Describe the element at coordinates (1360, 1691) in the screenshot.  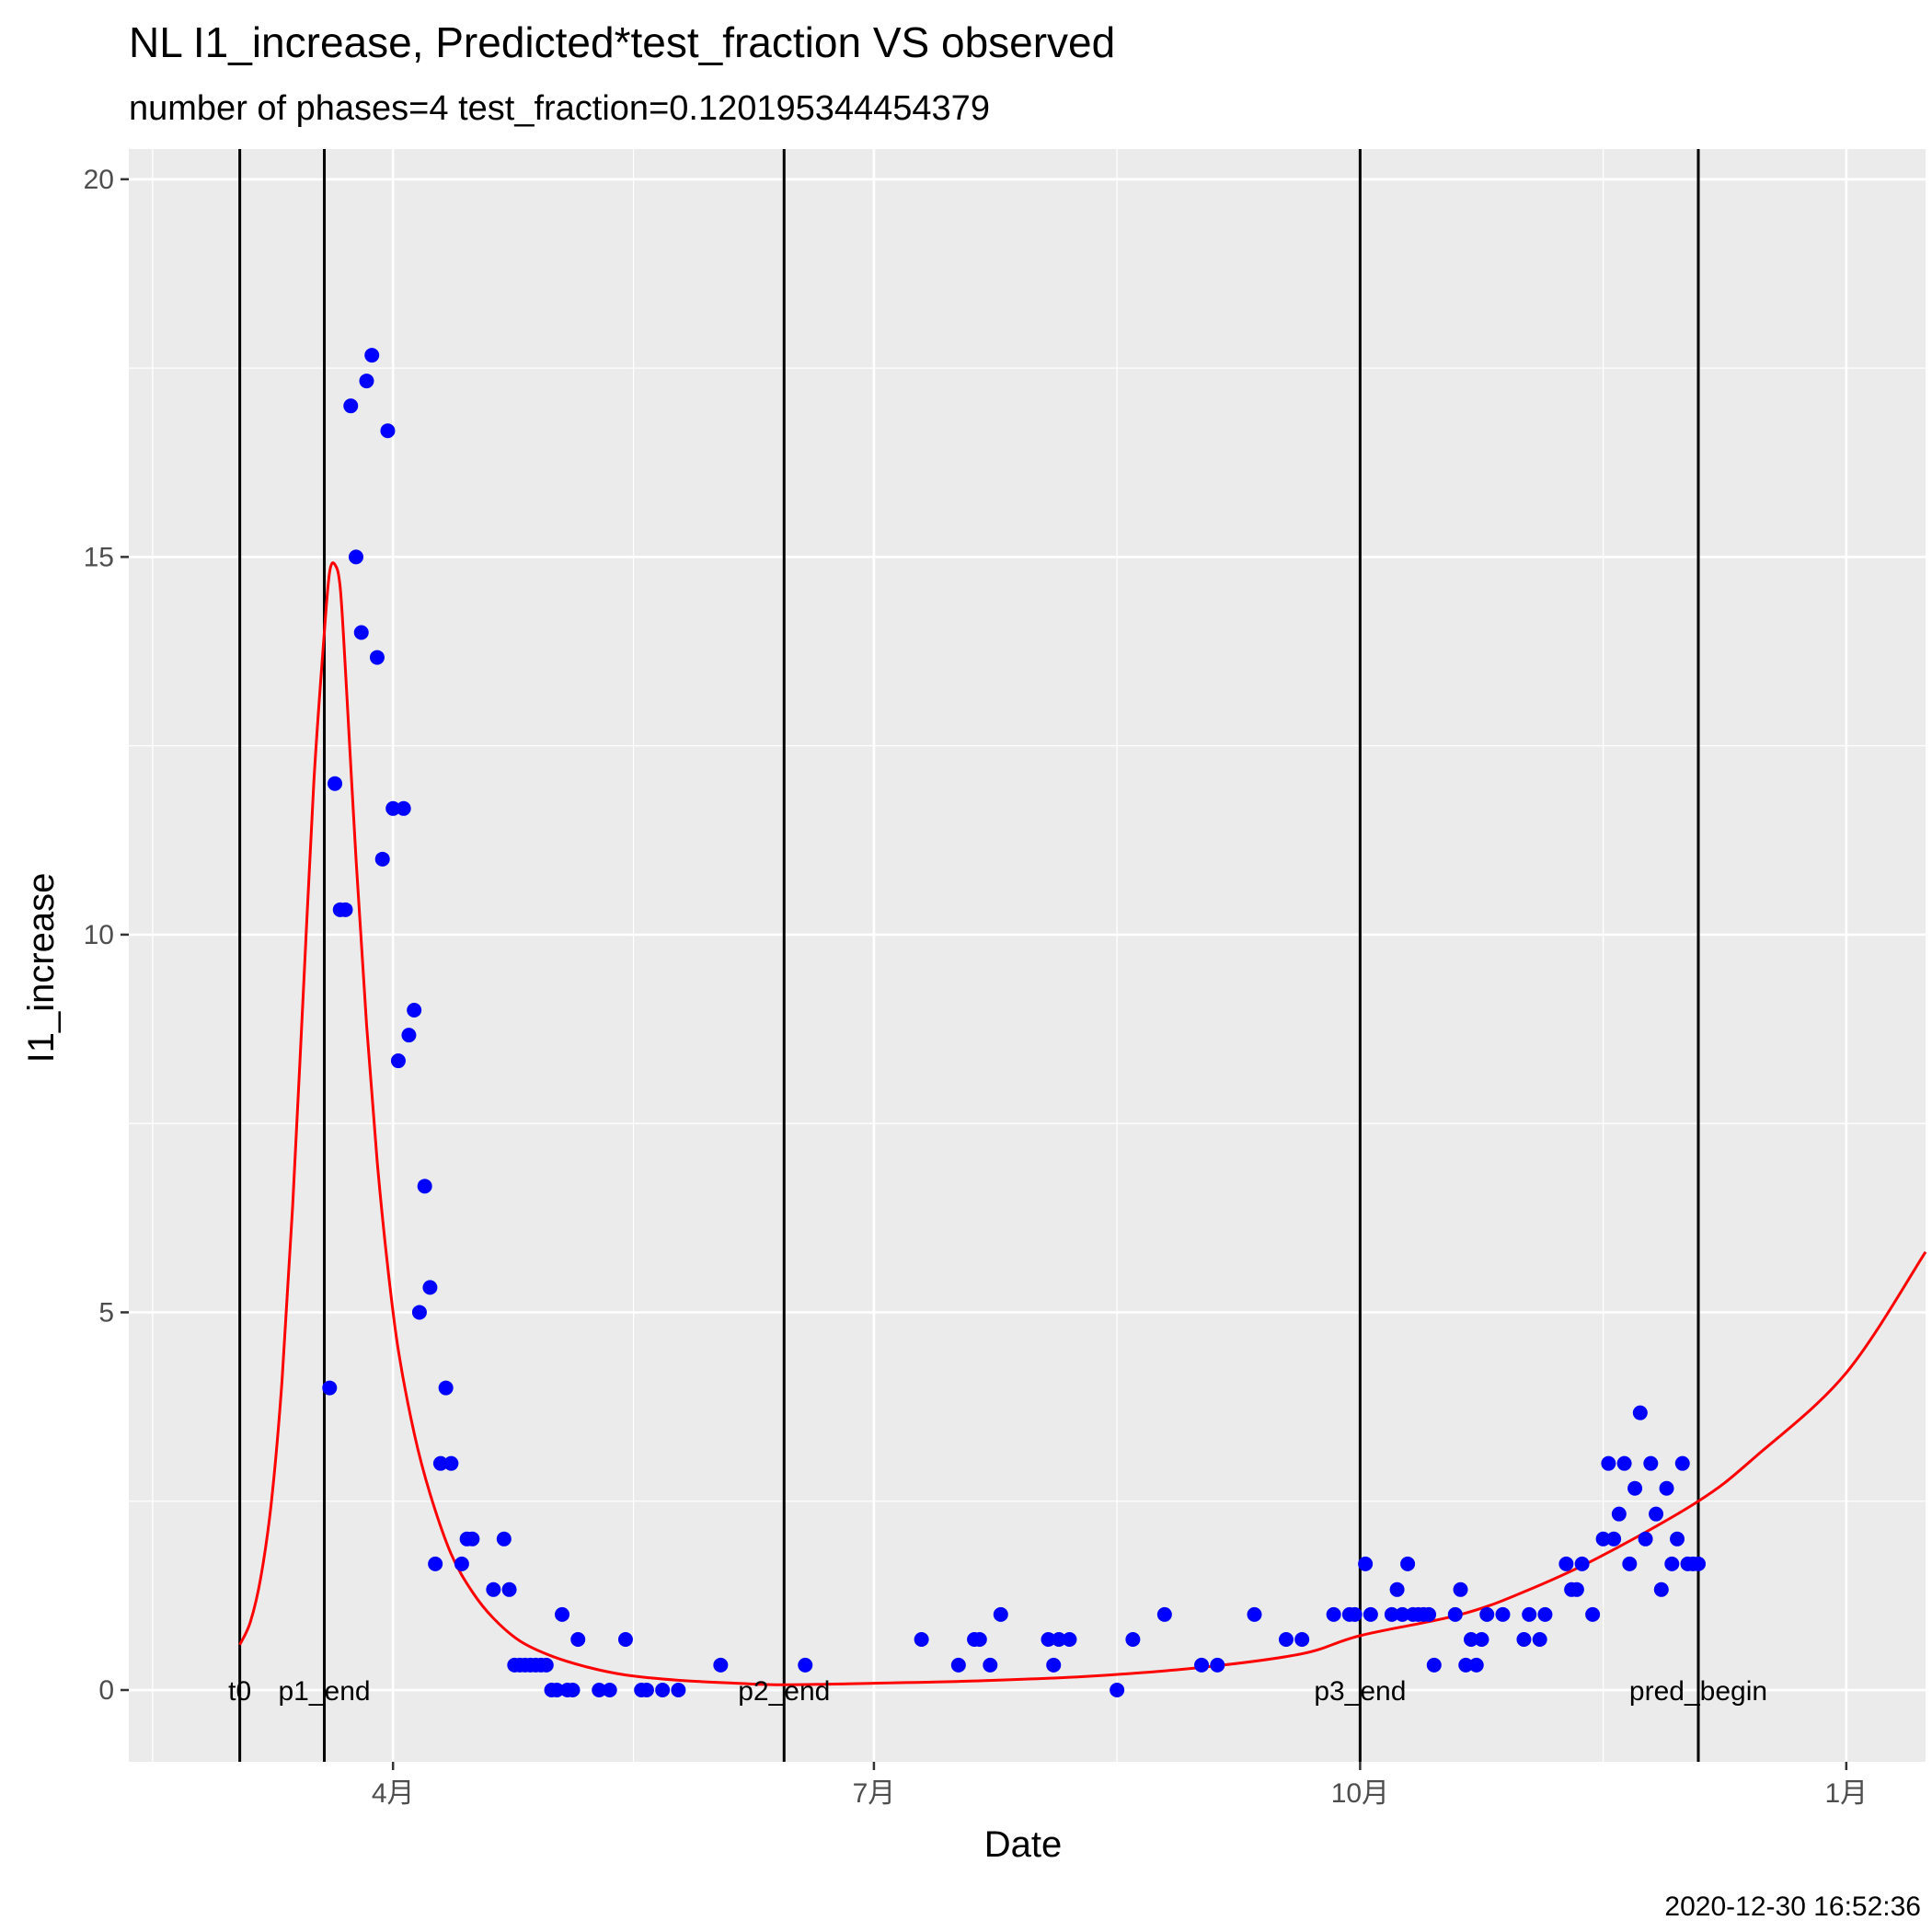
I see `phase-label: p3_end` at that location.